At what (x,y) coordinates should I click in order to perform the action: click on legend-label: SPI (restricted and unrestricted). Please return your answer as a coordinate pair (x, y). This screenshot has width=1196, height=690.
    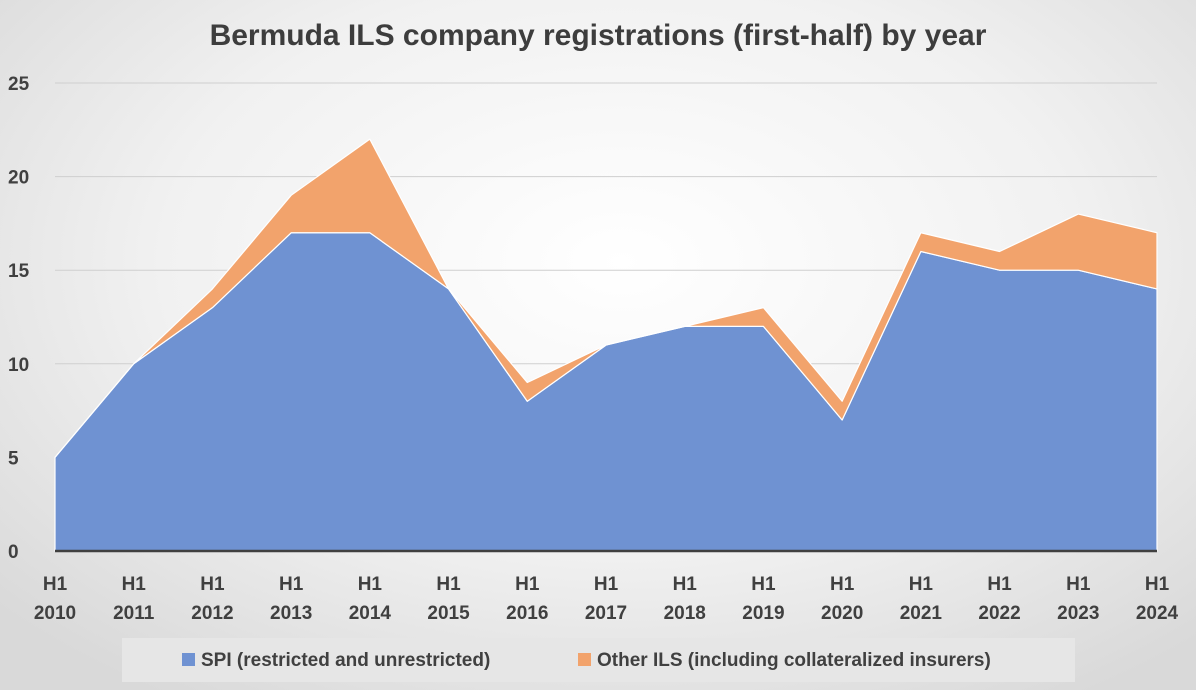
    Looking at the image, I should click on (345, 660).